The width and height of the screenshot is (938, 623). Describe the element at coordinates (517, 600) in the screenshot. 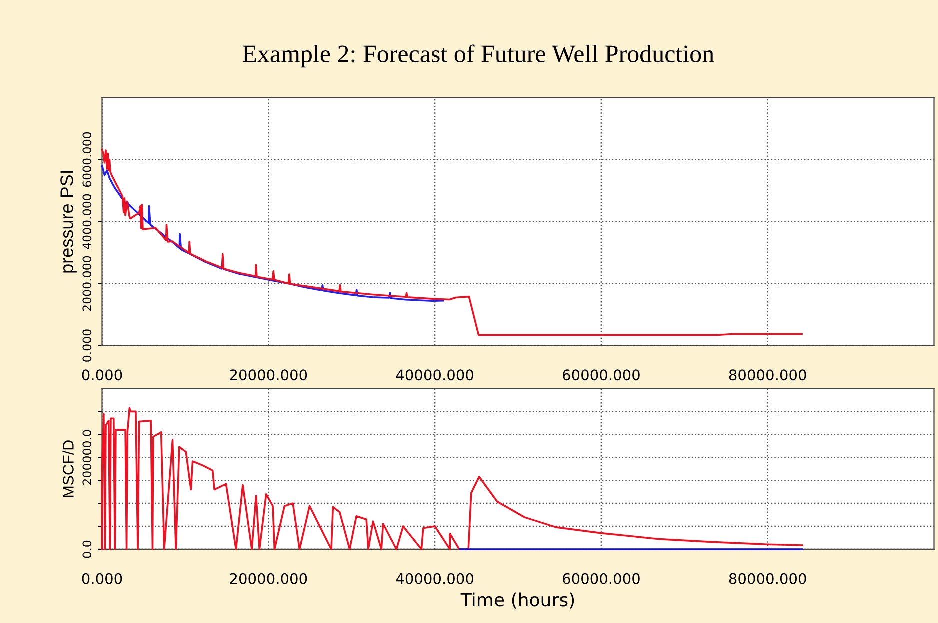

I see `x-axis-title: Time (hours)` at that location.